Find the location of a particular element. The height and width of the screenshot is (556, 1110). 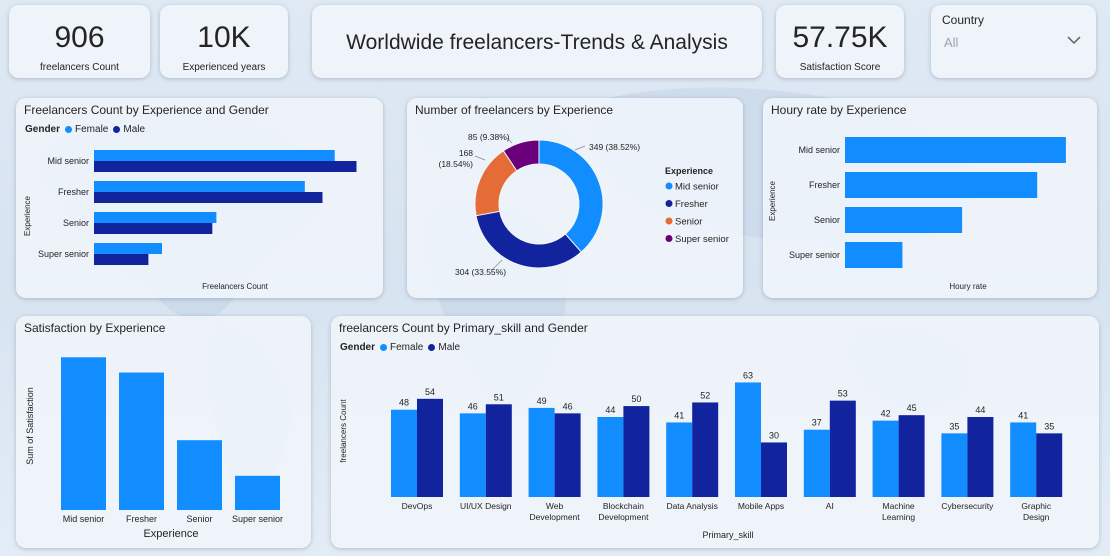

bar-female-devops is located at coordinates (404, 453).